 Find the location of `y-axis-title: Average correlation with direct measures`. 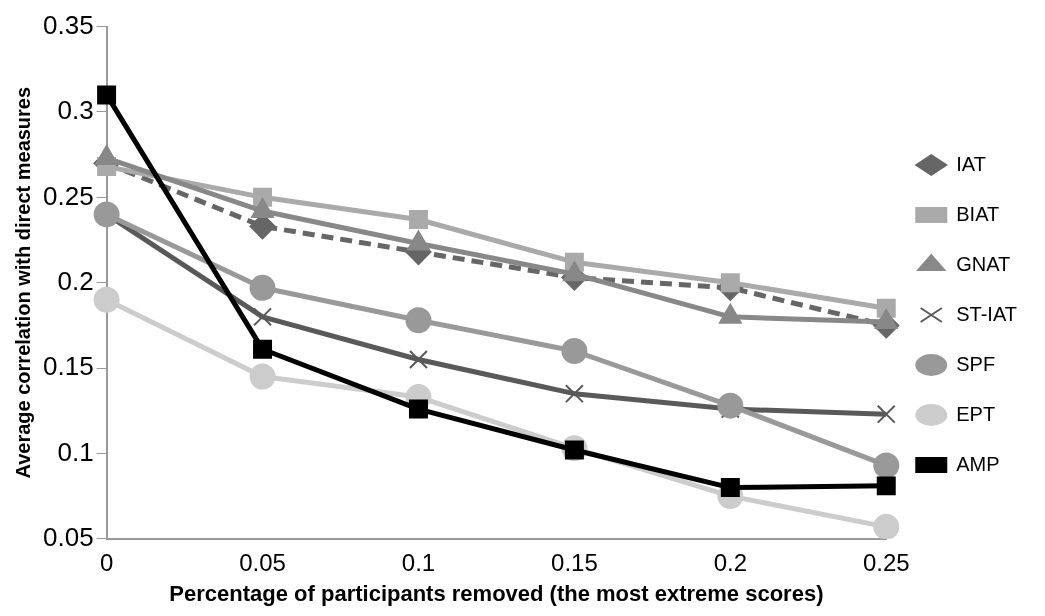

y-axis-title: Average correlation with direct measures is located at coordinates (22, 282).